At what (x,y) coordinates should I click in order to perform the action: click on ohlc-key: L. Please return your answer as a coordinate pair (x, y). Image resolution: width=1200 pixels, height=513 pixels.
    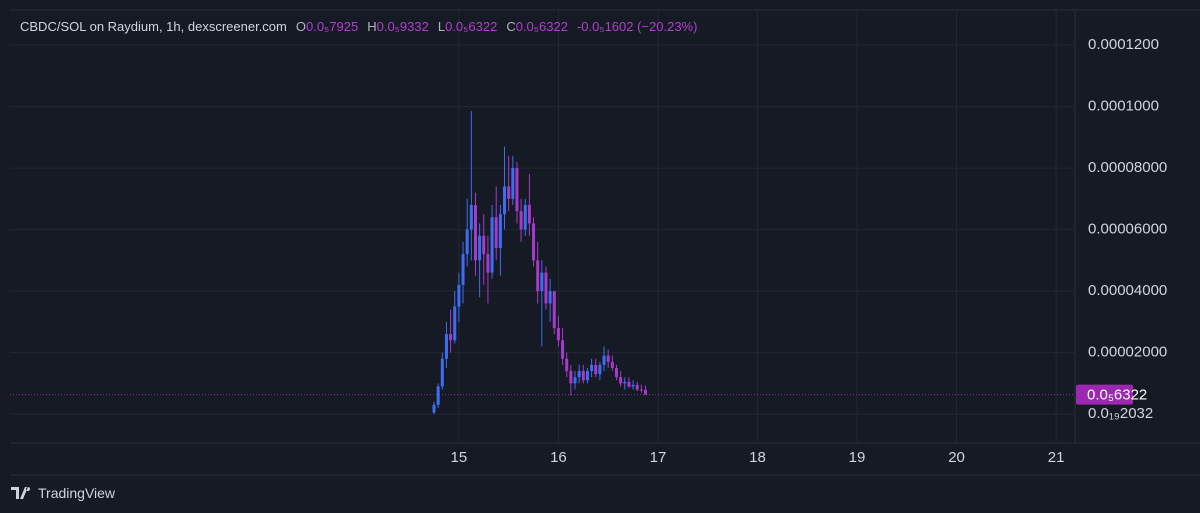
    Looking at the image, I should click on (441, 26).